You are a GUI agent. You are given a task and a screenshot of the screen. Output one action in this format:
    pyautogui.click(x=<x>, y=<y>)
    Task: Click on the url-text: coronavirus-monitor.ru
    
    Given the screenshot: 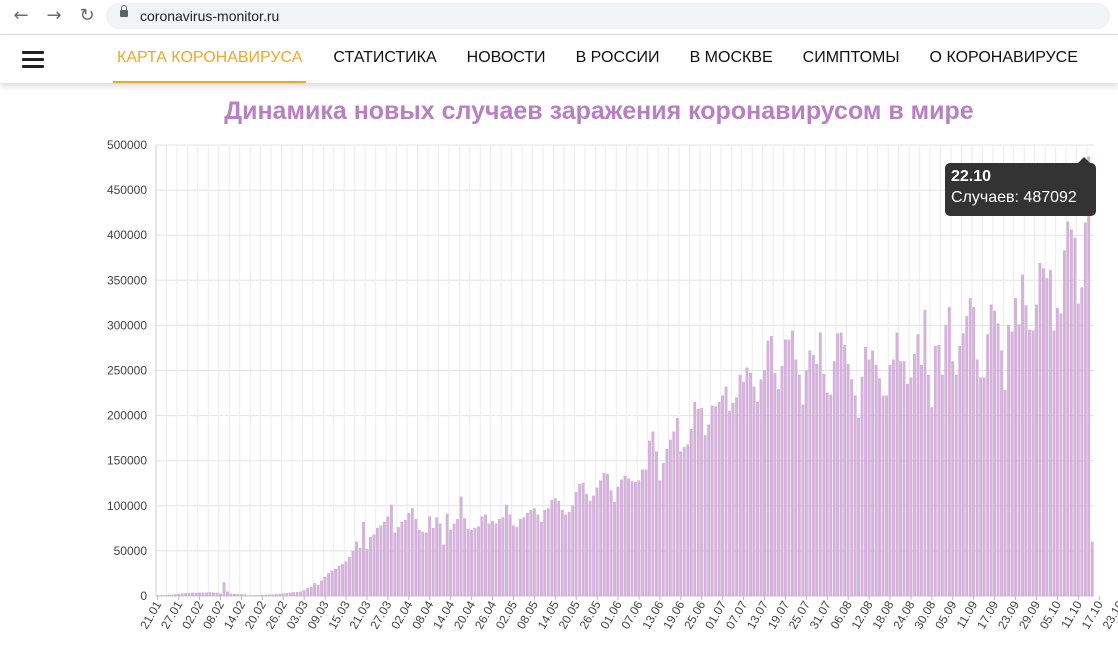 What is the action you would take?
    pyautogui.click(x=210, y=16)
    